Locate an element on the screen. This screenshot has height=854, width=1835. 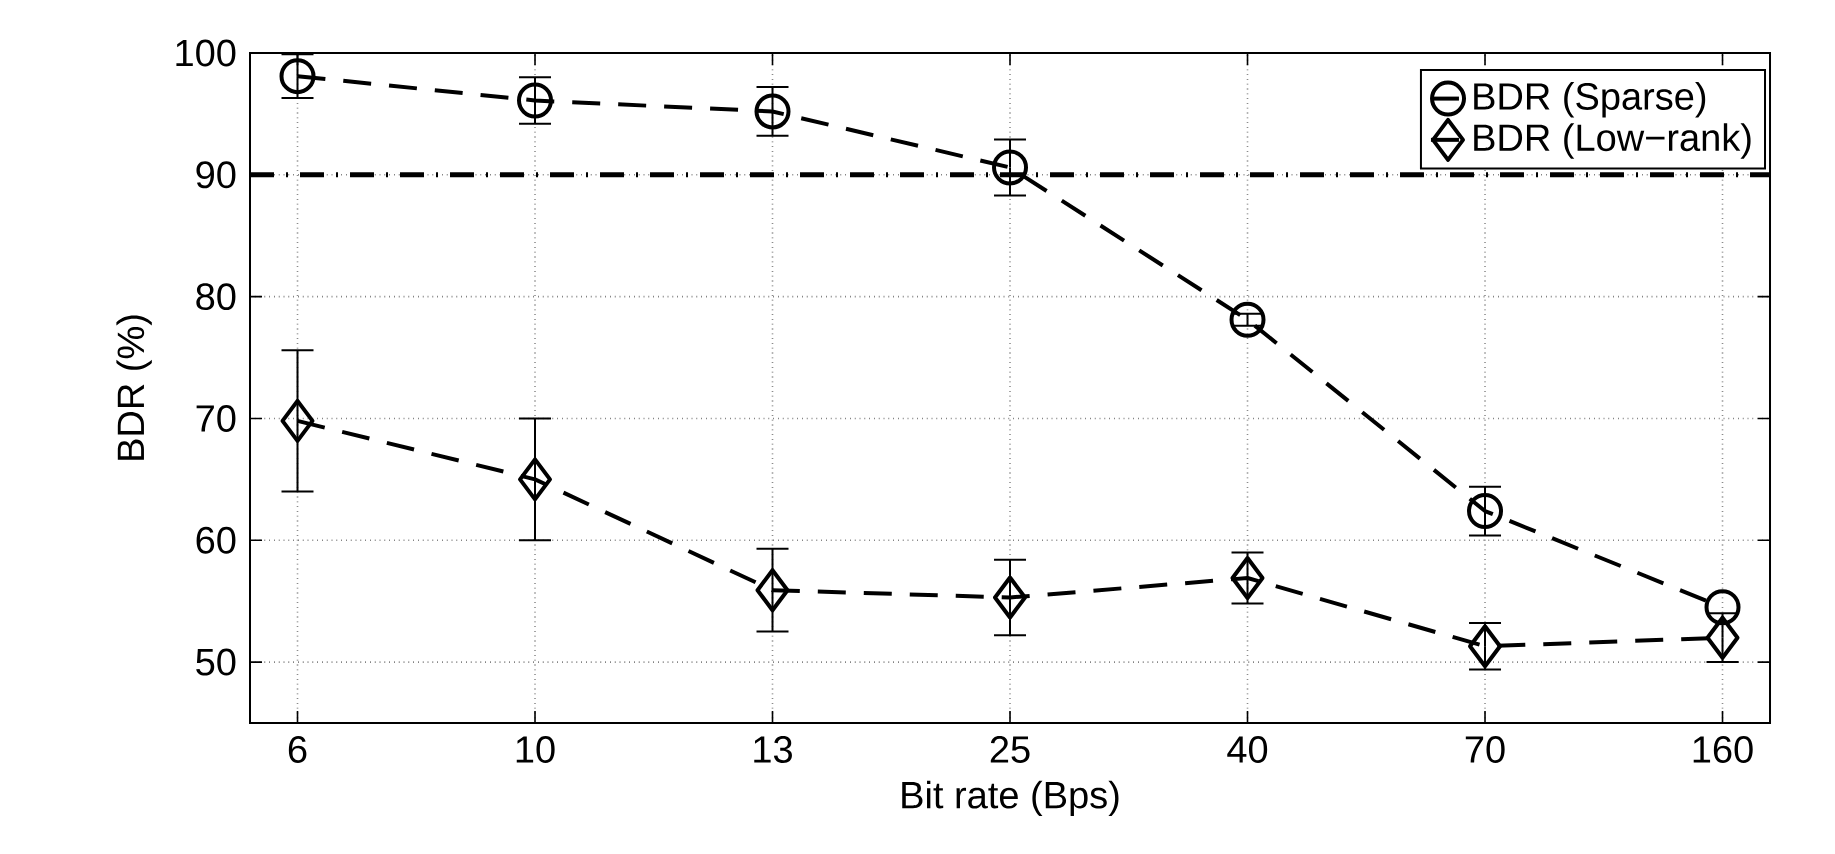
x-tick-label: 40 is located at coordinates (1247, 749).